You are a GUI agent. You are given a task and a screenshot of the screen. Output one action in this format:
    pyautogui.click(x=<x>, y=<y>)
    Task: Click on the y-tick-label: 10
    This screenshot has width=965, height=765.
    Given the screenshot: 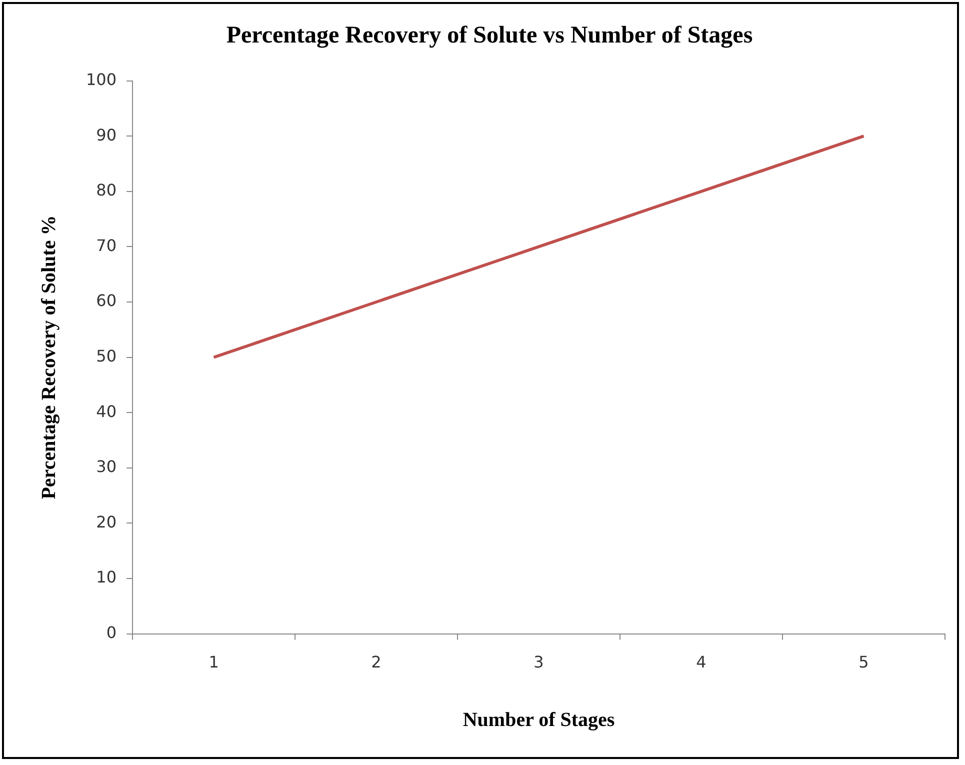 What is the action you would take?
    pyautogui.click(x=106, y=577)
    